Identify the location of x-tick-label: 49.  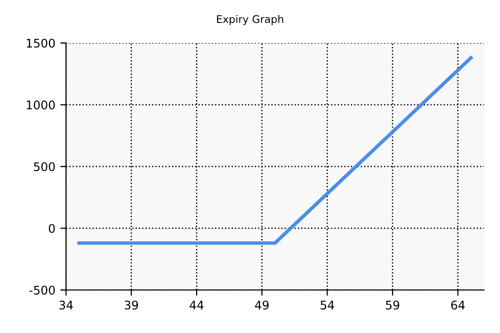
(262, 305).